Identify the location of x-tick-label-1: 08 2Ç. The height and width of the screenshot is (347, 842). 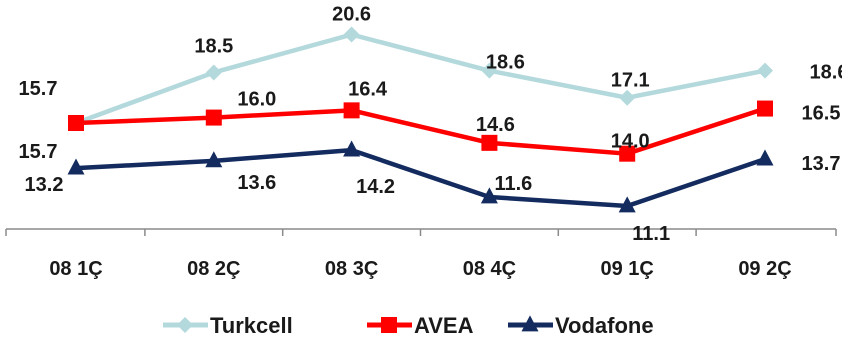
(213, 269).